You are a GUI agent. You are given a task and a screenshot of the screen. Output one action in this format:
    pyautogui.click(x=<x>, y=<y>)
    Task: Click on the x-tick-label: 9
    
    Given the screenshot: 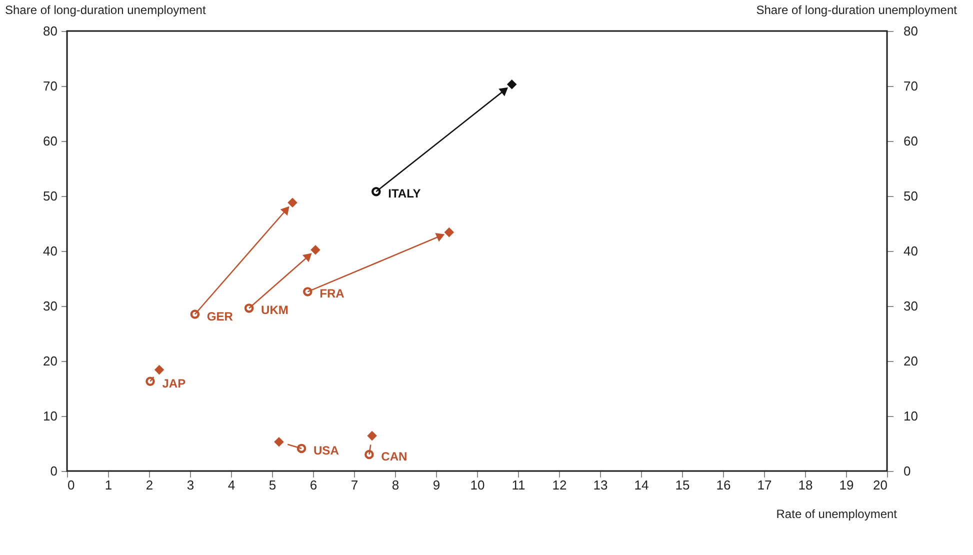 What is the action you would take?
    pyautogui.click(x=436, y=485)
    